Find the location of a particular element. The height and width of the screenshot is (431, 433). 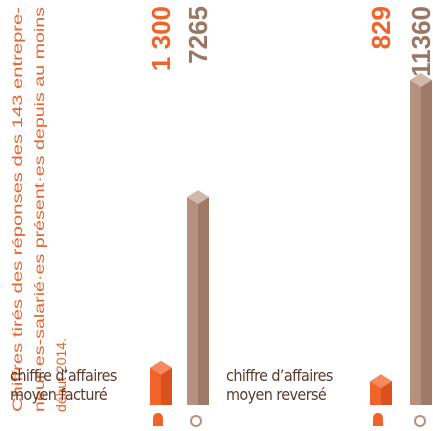

value-label: 7265 is located at coordinates (198, 35).